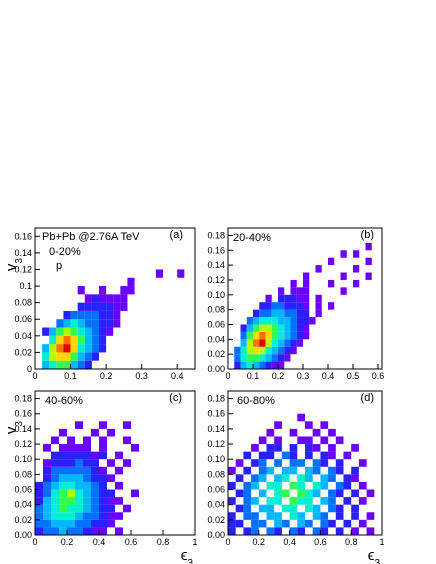 The height and width of the screenshot is (564, 436). Describe the element at coordinates (70, 376) in the screenshot. I see `x-tick-label: 0.1` at that location.